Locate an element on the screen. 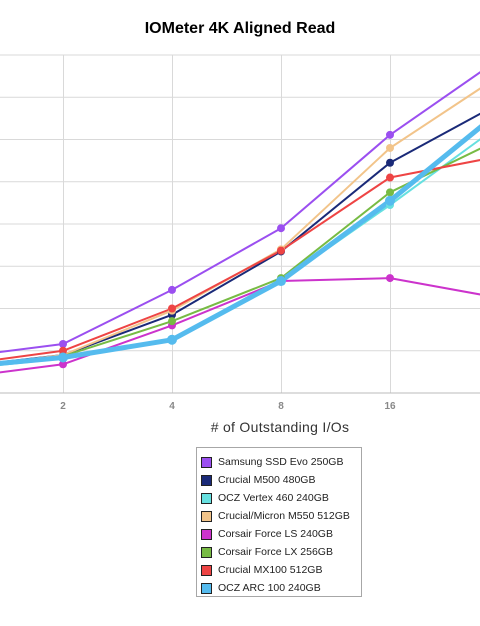  x-axis-ticks: 2 4 8 16 is located at coordinates (228, 406).